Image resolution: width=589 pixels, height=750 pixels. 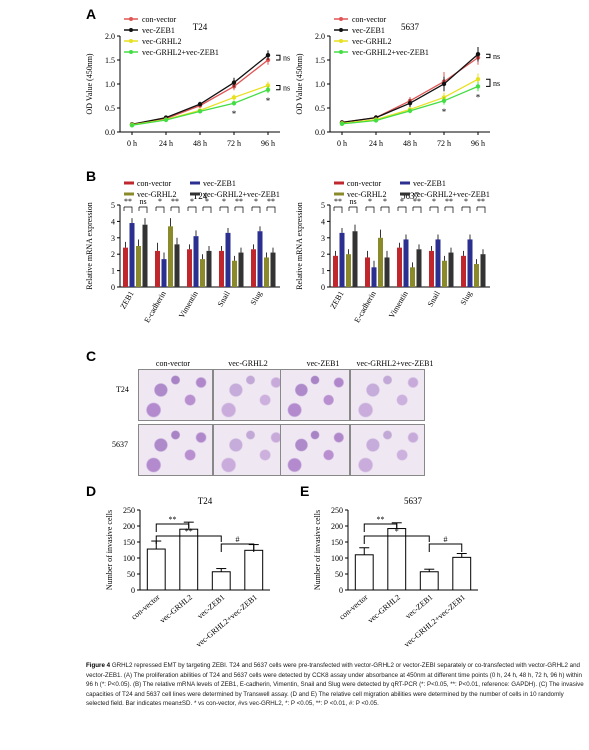 What do you see at coordinates (419, 607) in the screenshot?
I see `x-tick-label: vec-ZEB1` at bounding box center [419, 607].